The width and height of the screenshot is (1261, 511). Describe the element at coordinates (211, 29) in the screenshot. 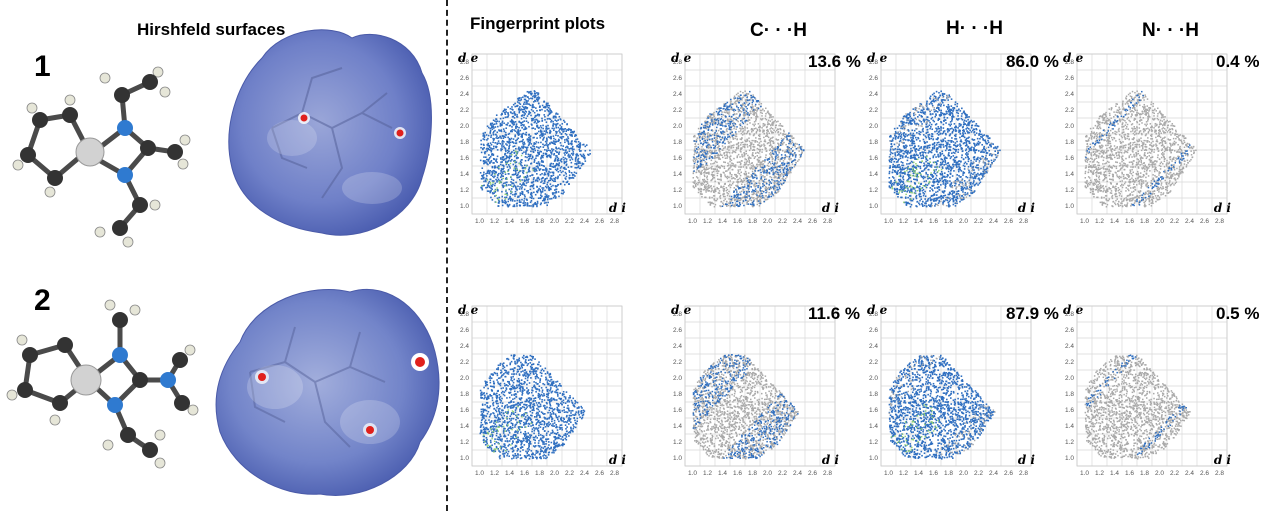

I see `hirshfeld-surfaces-header: Hirshfeld surfaces` at that location.